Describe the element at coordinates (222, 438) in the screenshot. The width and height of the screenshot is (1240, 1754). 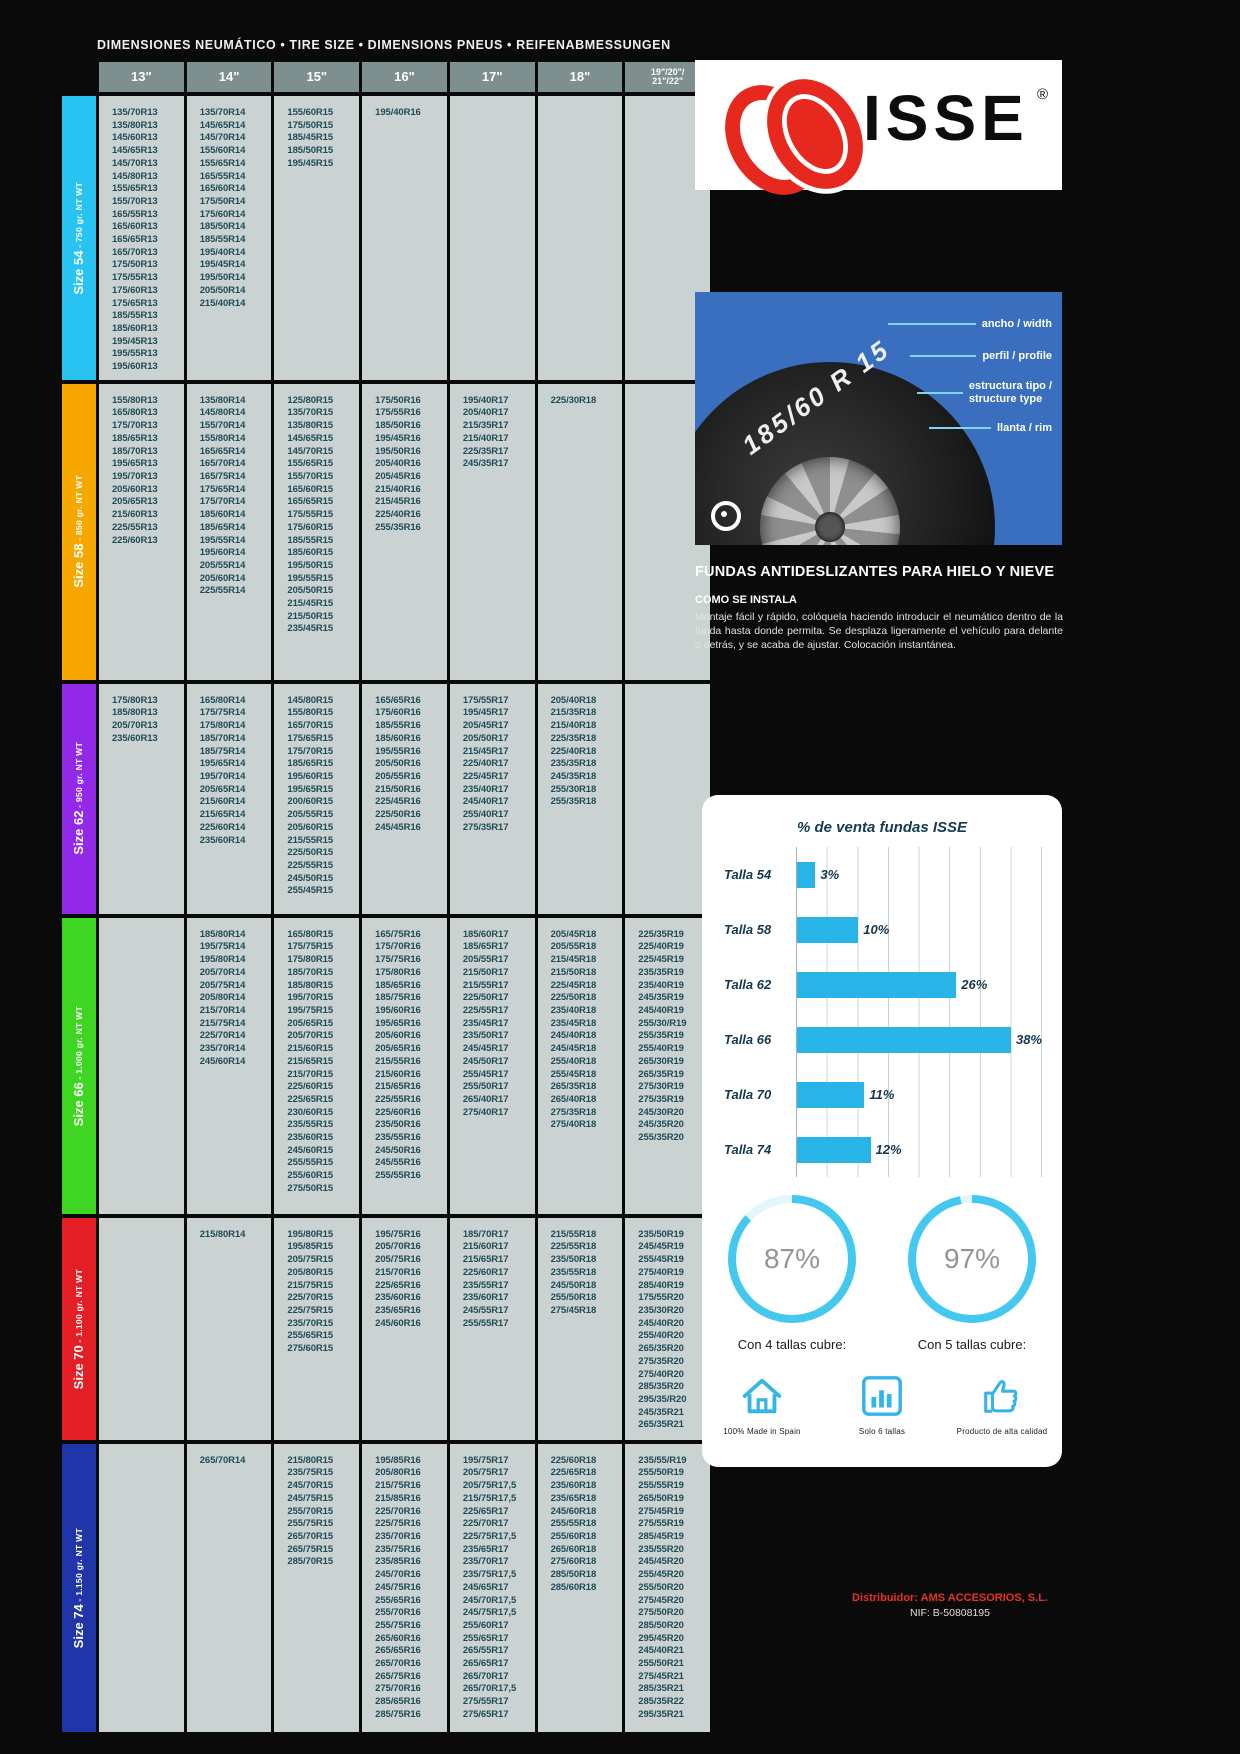
I see `tire-size: 155/80R14` at that location.